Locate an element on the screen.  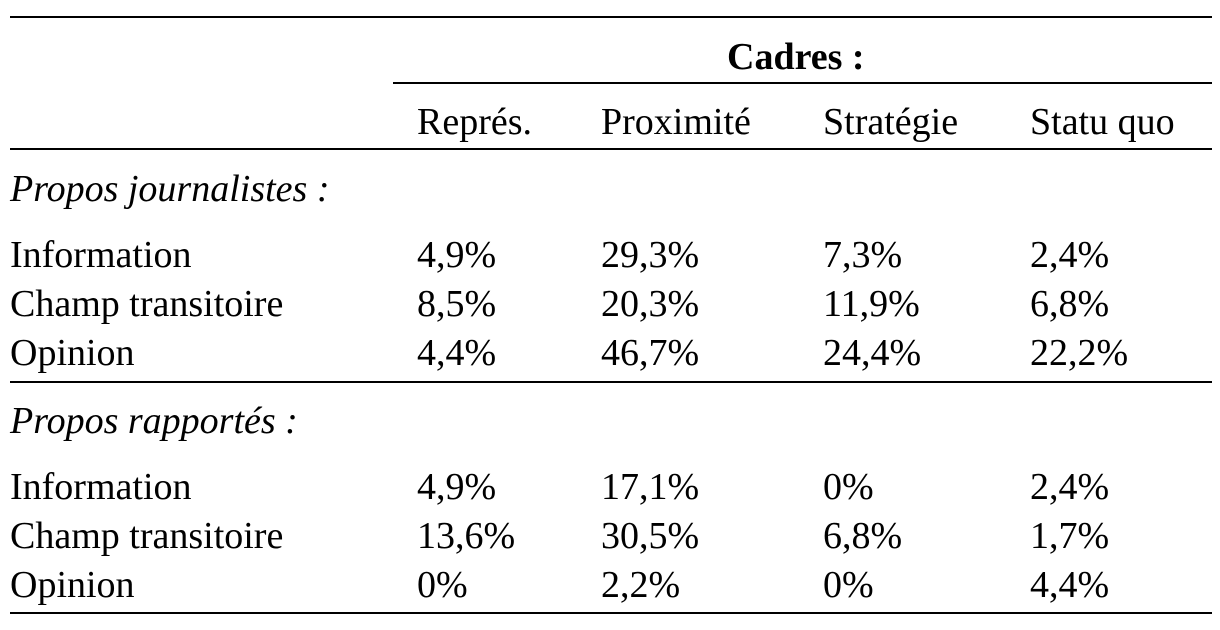
column-header-proximite: Proximité is located at coordinates (676, 122).